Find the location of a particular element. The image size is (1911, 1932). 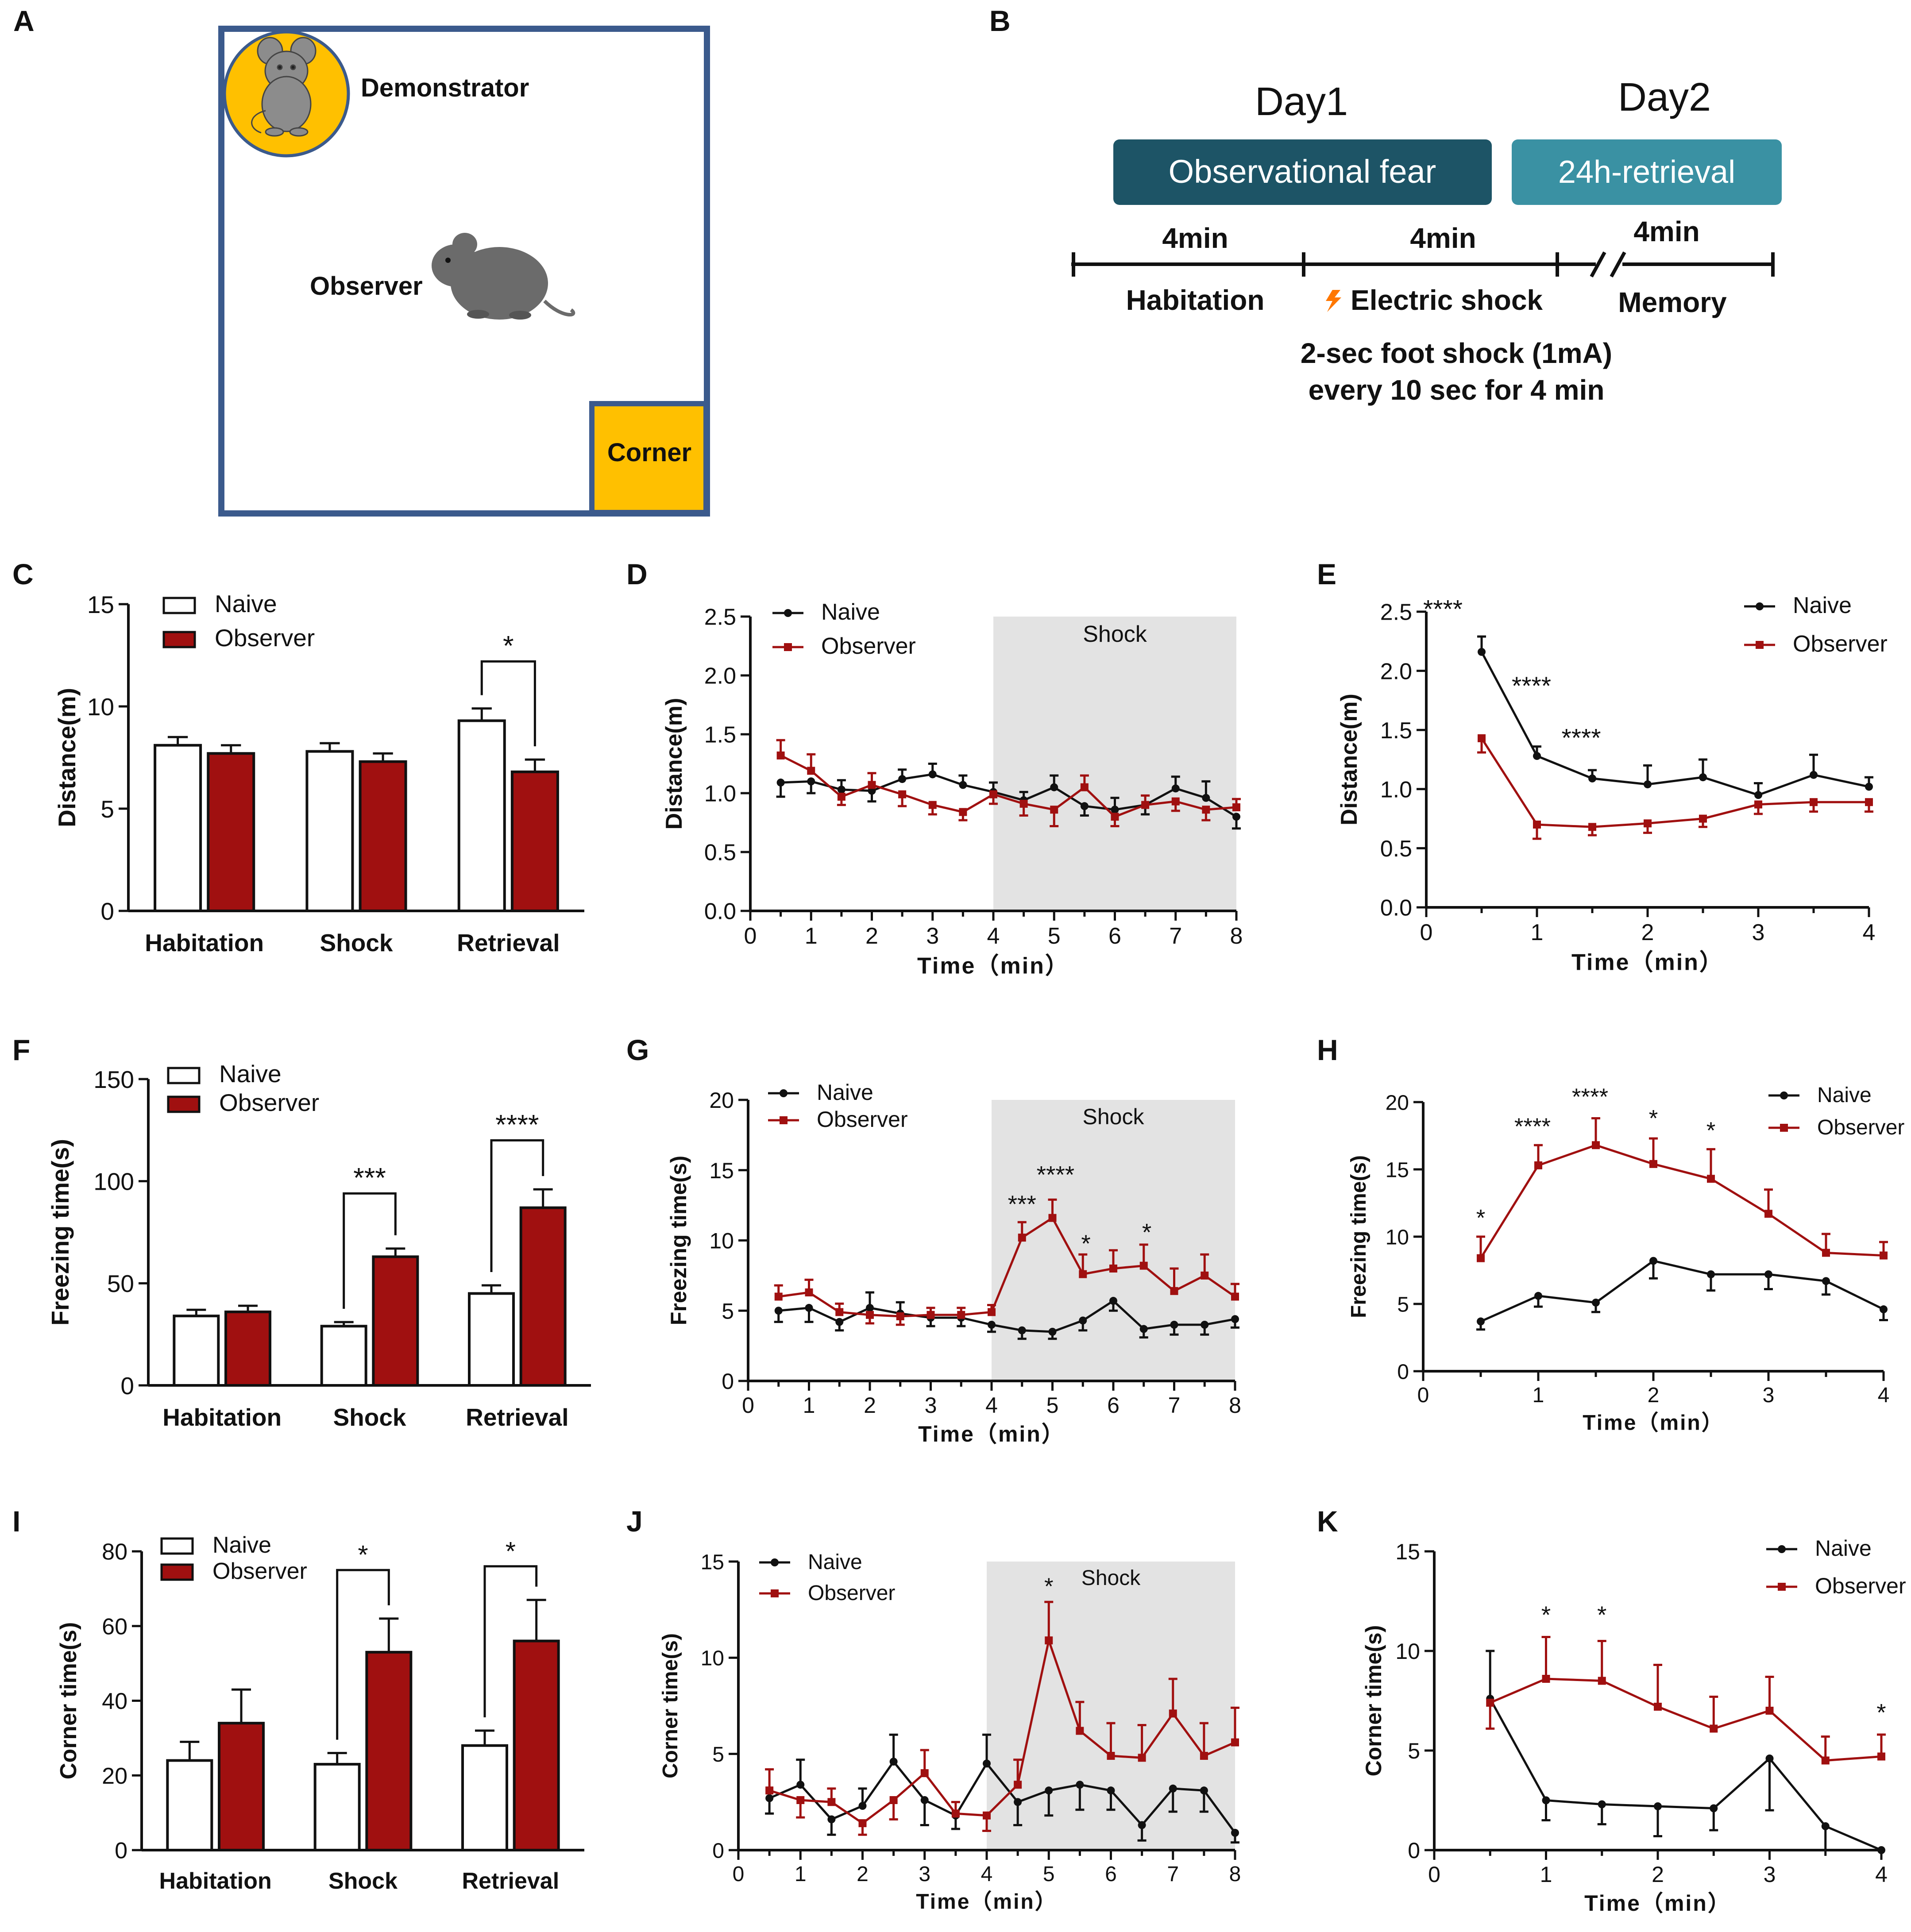

y-tick-label: 2.0 is located at coordinates (720, 676).